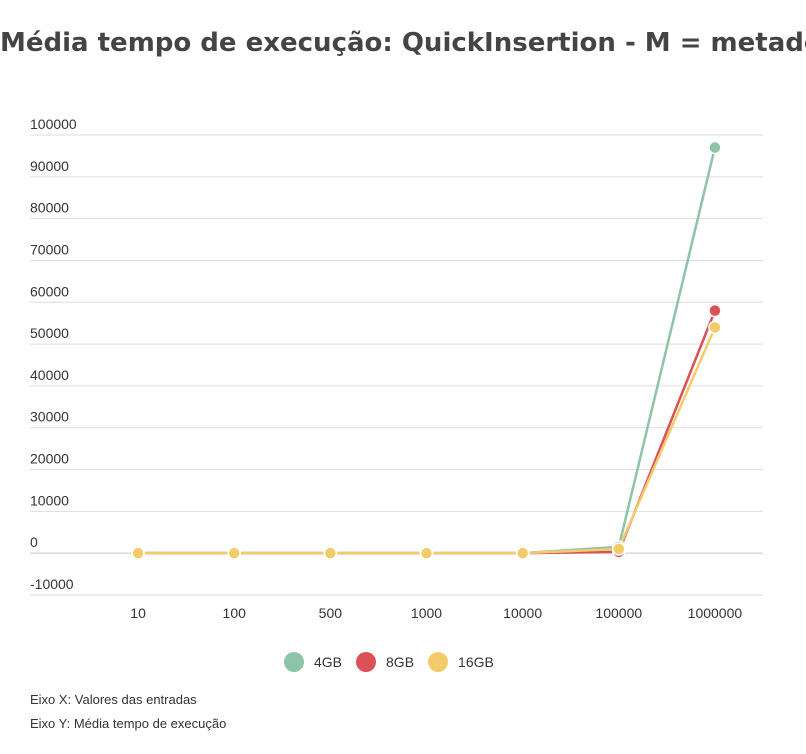 The height and width of the screenshot is (754, 806). Describe the element at coordinates (49, 249) in the screenshot. I see `y-tick-label: 70000` at that location.